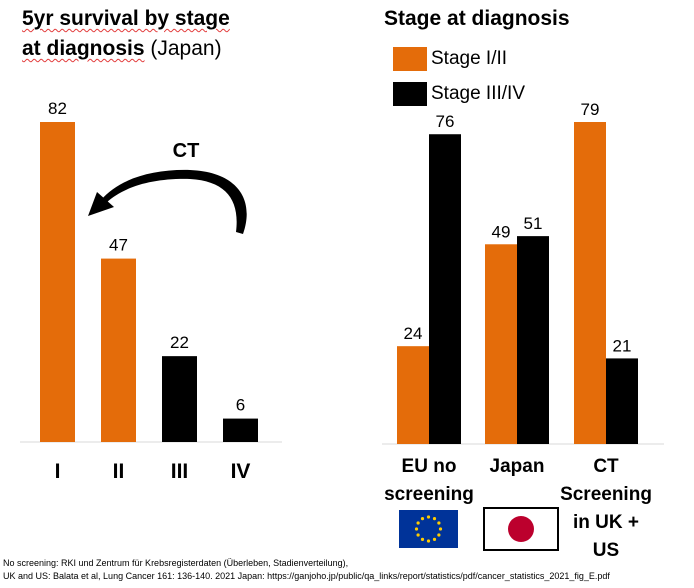 The image size is (694, 588). Describe the element at coordinates (186, 48) in the screenshot. I see `left-title-suffix: (Japan)` at that location.